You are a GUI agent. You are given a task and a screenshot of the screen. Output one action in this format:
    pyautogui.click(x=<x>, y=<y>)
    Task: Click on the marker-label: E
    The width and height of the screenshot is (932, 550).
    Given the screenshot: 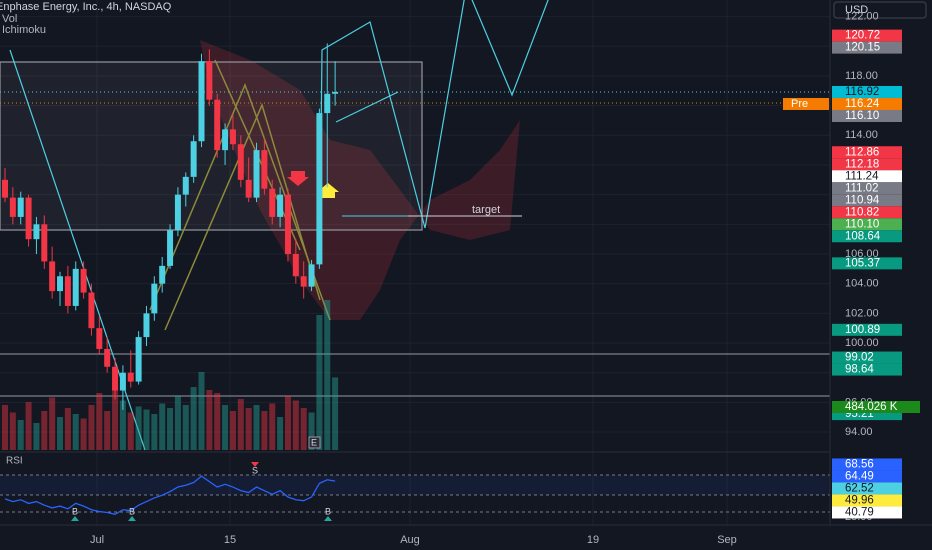 What is the action you would take?
    pyautogui.click(x=314, y=442)
    